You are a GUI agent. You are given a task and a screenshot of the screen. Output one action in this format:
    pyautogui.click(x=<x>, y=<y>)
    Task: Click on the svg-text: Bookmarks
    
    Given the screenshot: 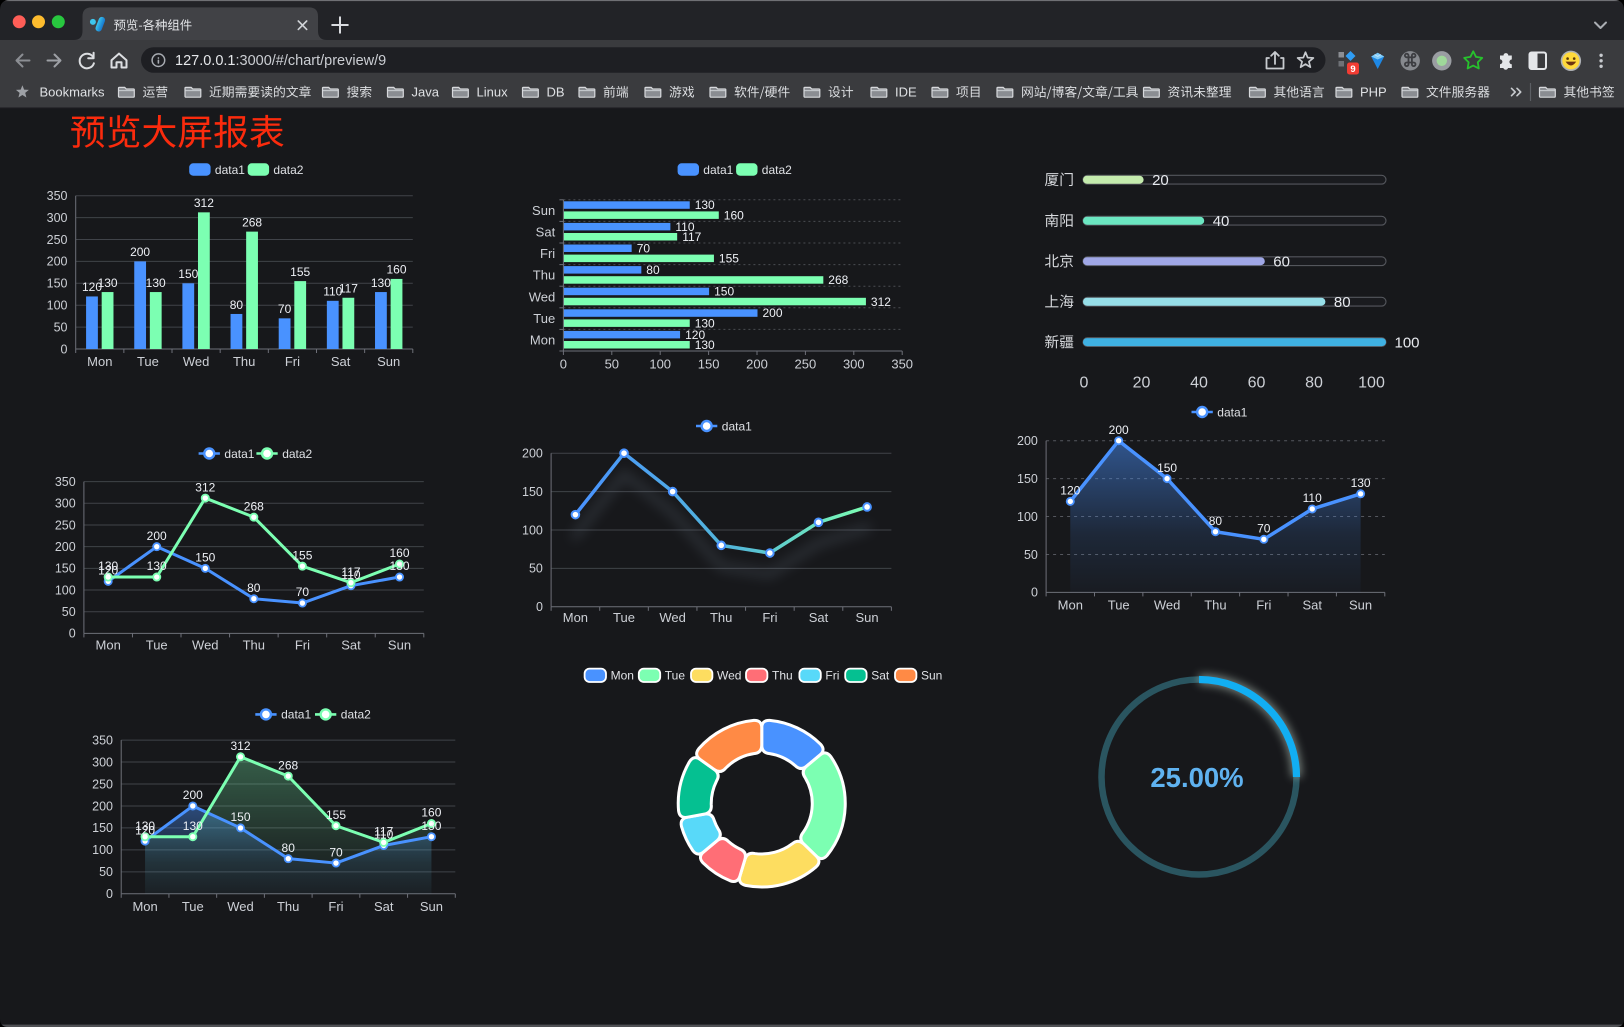 What is the action you would take?
    pyautogui.click(x=73, y=92)
    